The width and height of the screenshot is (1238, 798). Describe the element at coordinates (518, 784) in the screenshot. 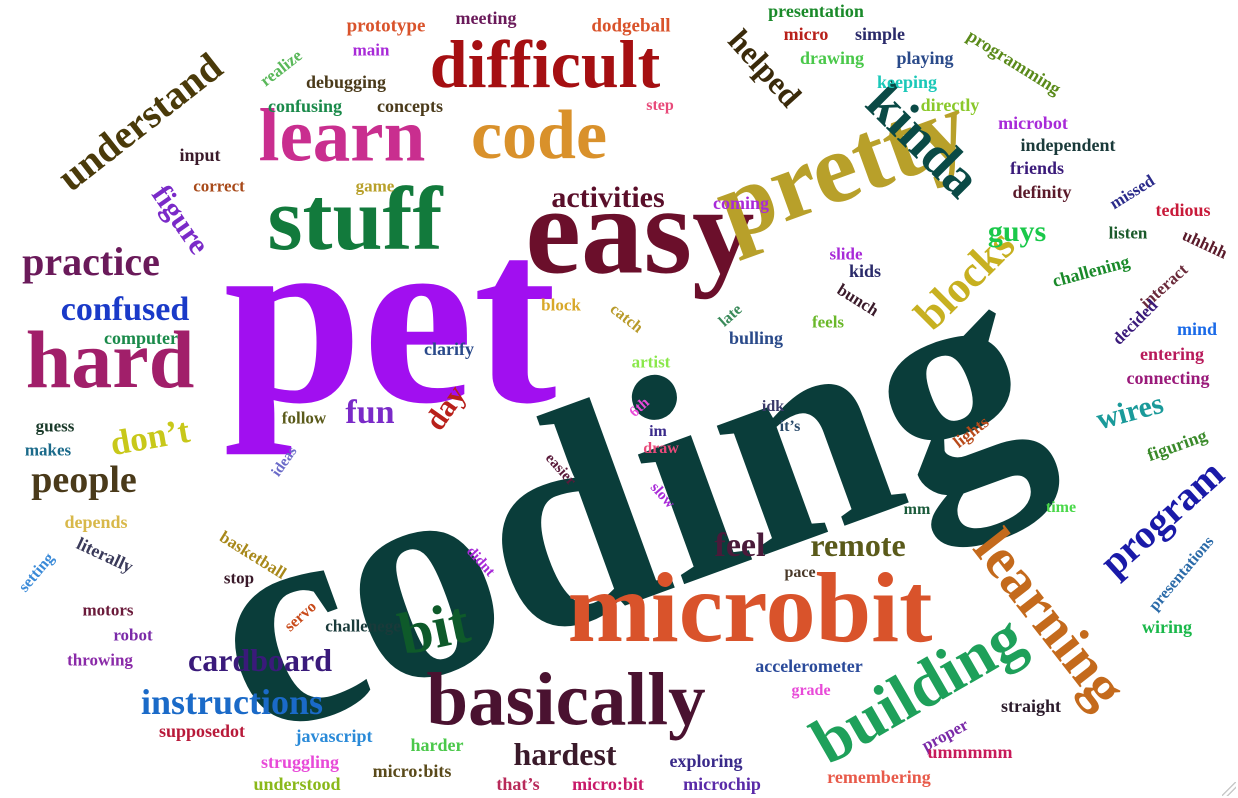

I see `word-121: that’s` at that location.